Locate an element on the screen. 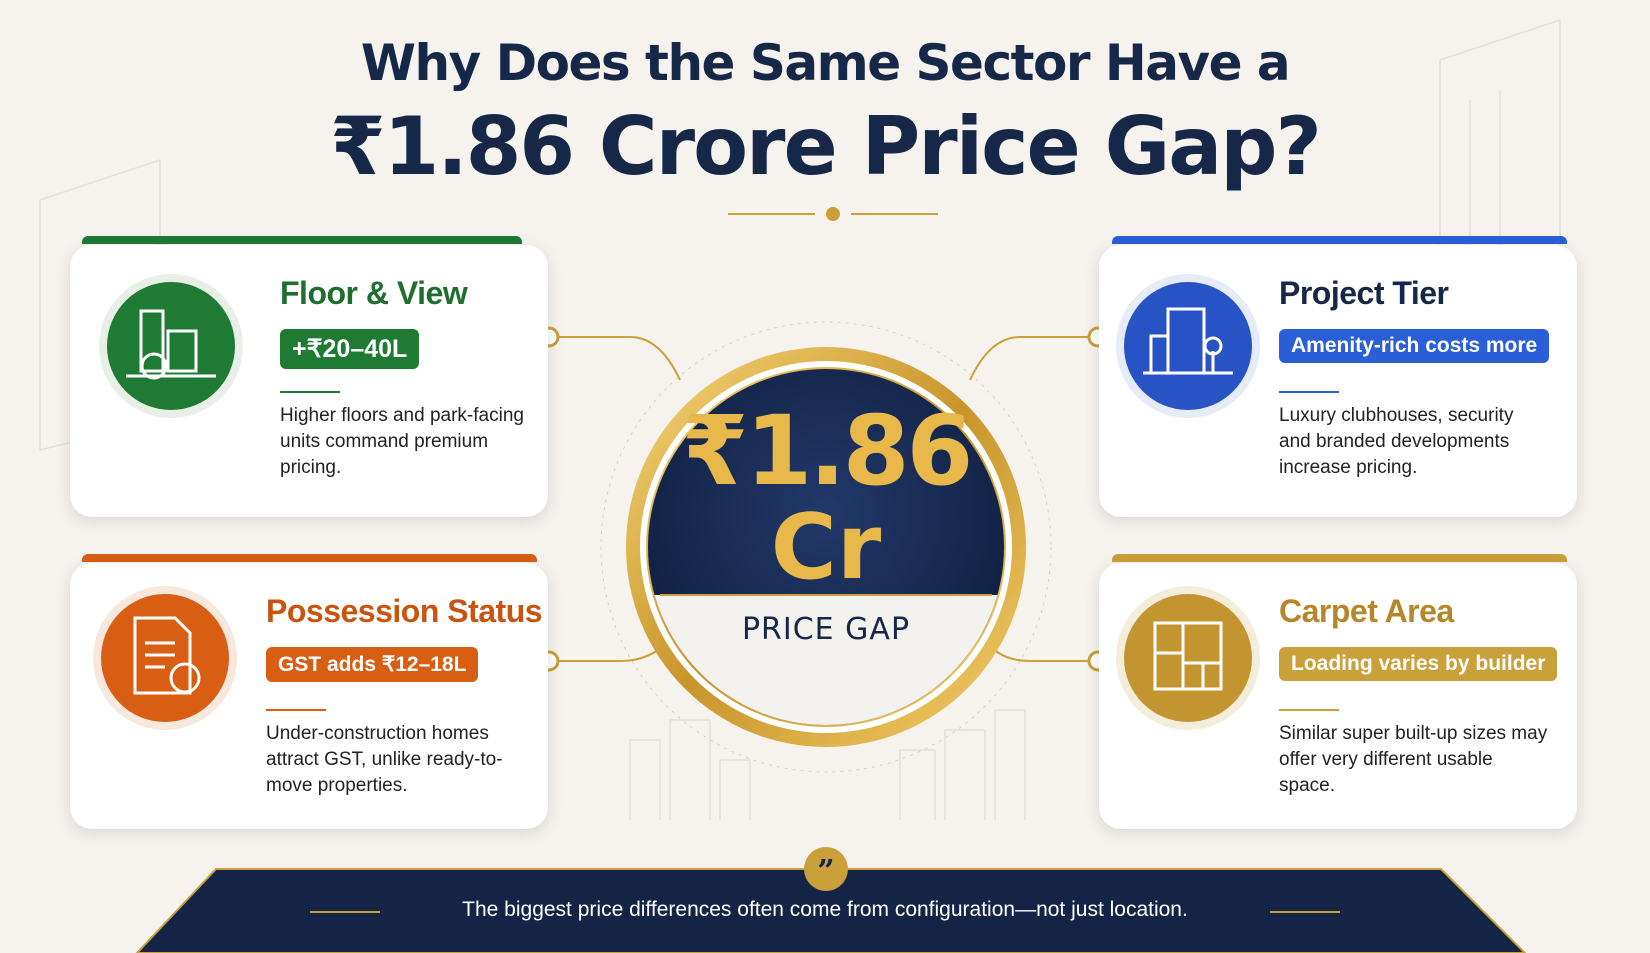 This screenshot has height=953, width=1650. center-amount: ₹1.86 is located at coordinates (827, 451).